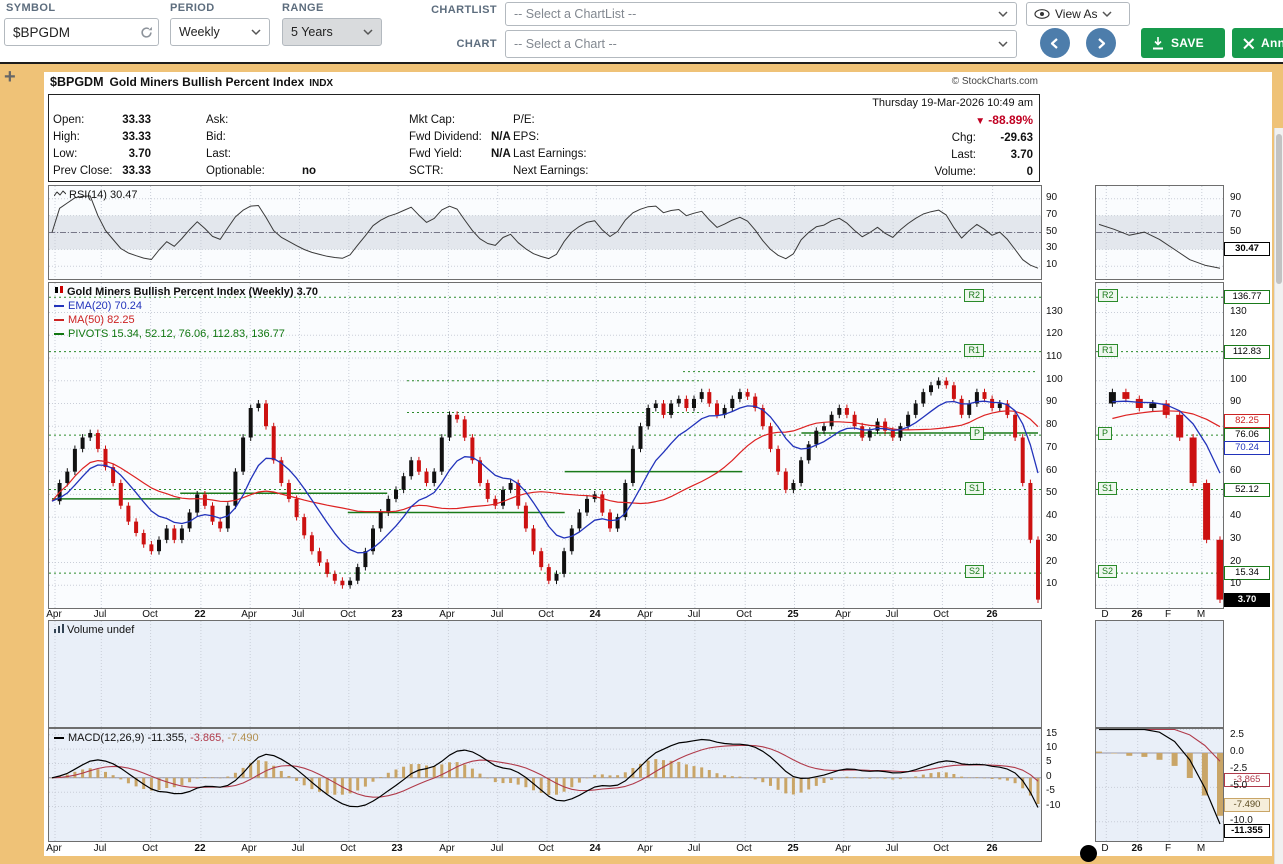 Image resolution: width=1283 pixels, height=864 pixels. I want to click on chart-select-label: CHART, so click(476, 44).